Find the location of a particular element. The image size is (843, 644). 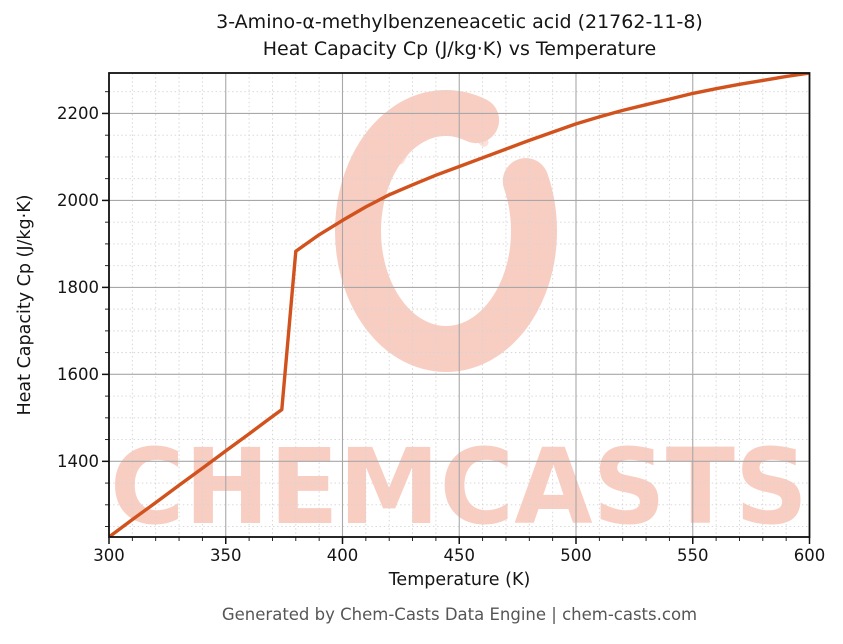

c-swoosh-accent is located at coordinates (442, 142).